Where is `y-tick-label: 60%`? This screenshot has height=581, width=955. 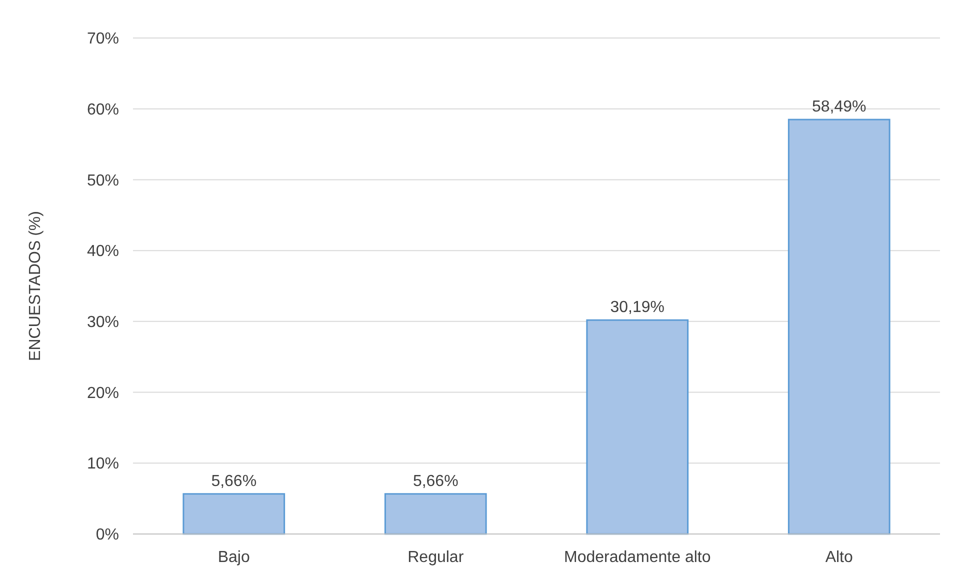
y-tick-label: 60% is located at coordinates (102, 109).